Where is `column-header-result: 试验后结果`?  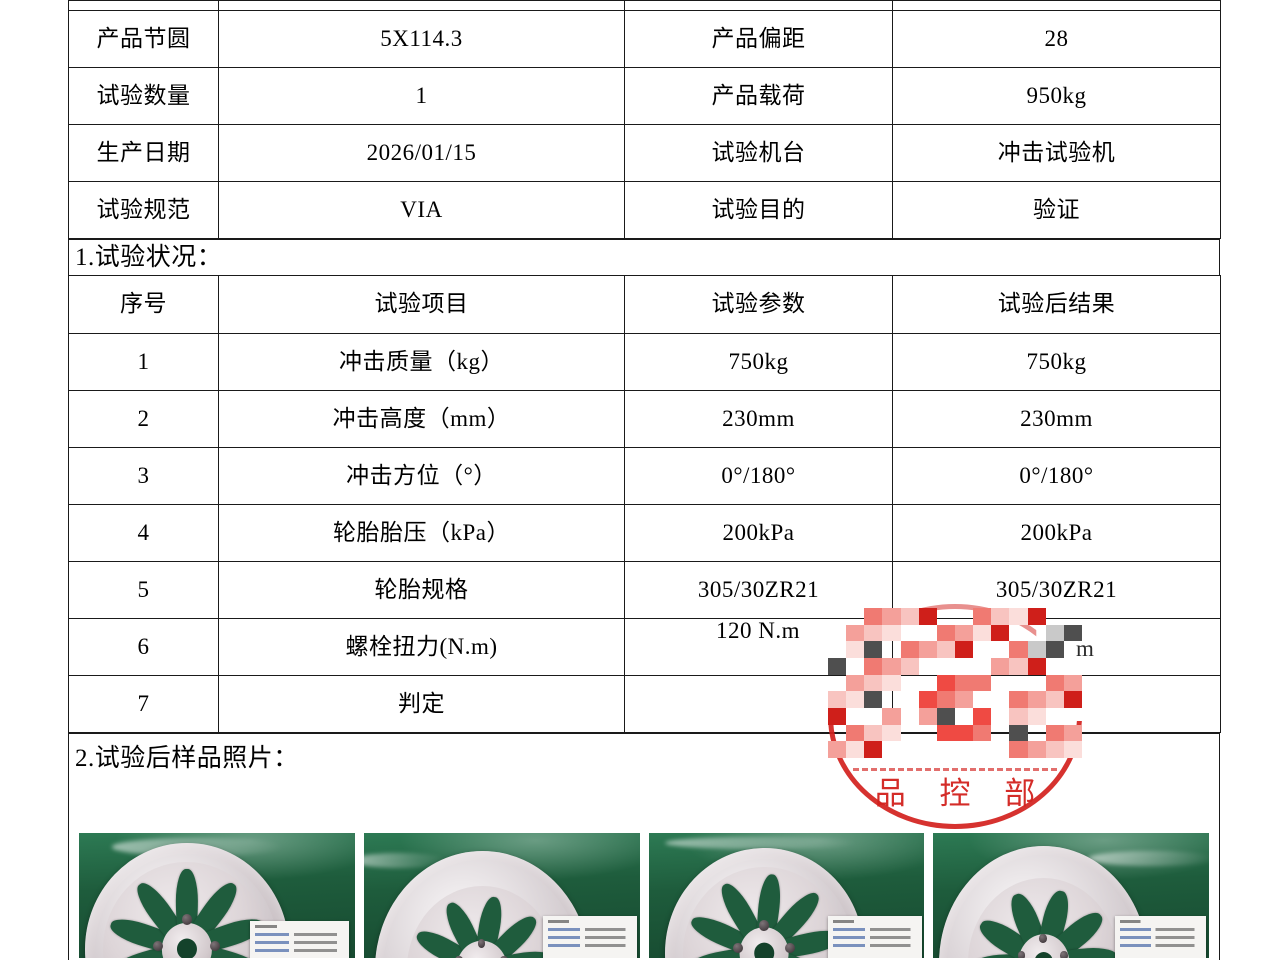 column-header-result: 试验后结果 is located at coordinates (1056, 304).